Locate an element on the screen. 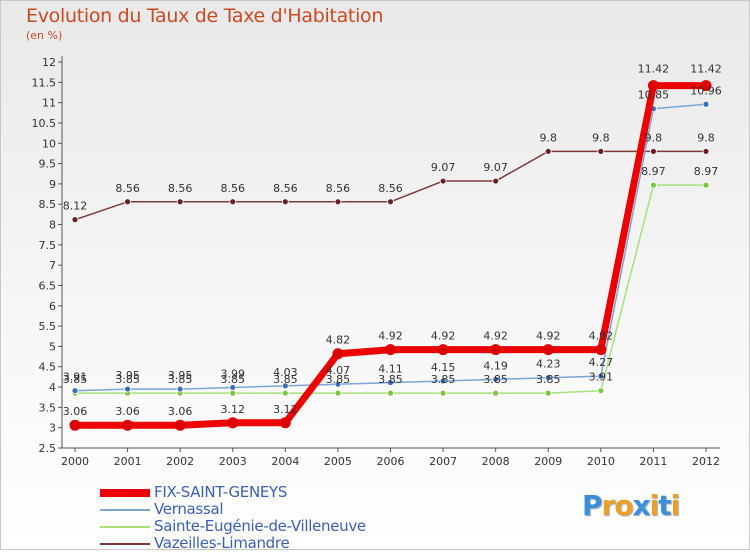 This screenshot has height=553, width=750. x-tick-label: 2009 is located at coordinates (548, 461).